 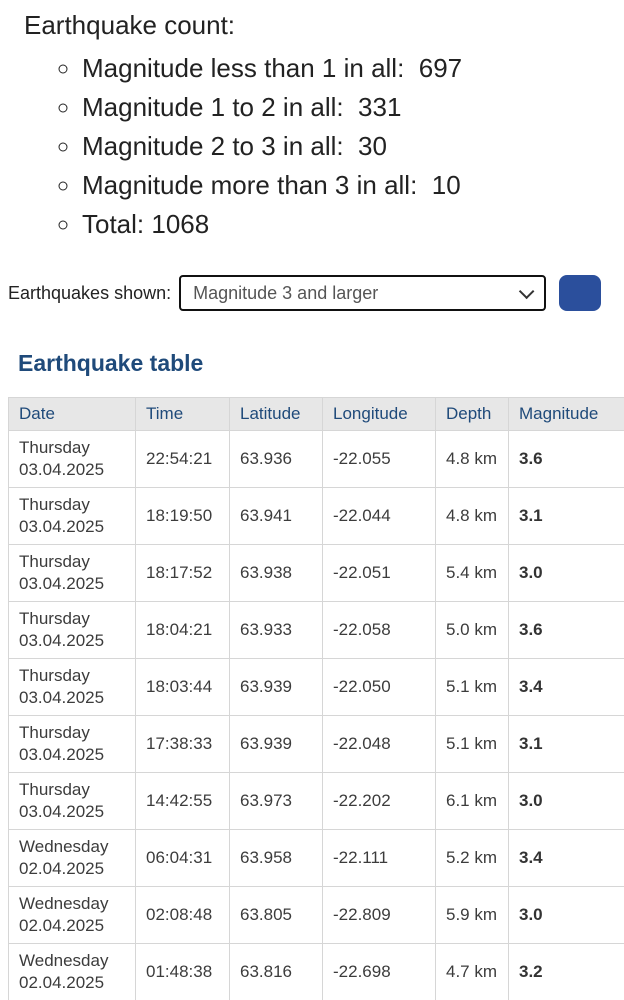 I want to click on cell-depth: 5.0 km, so click(x=472, y=630).